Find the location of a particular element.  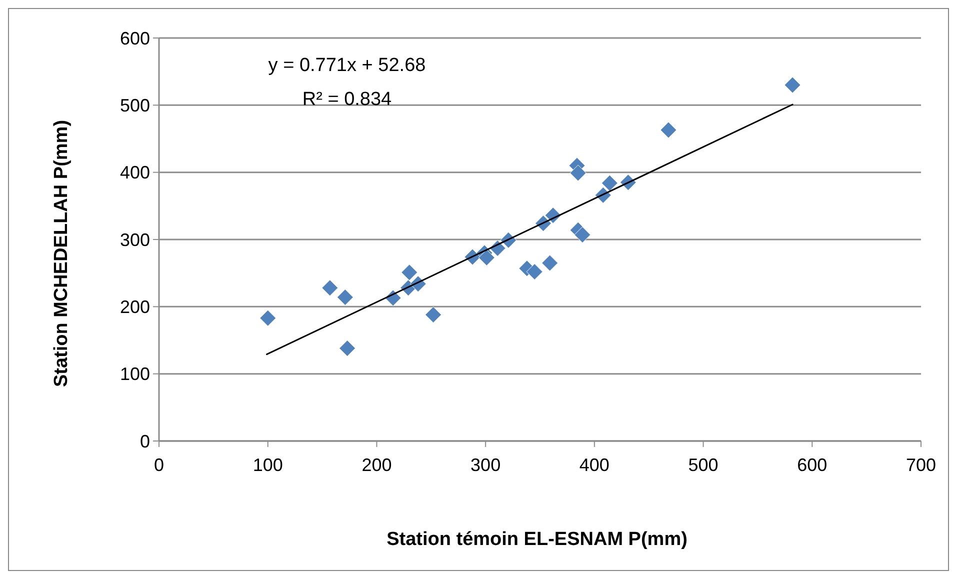

y-tick-label: 0 is located at coordinates (145, 441).